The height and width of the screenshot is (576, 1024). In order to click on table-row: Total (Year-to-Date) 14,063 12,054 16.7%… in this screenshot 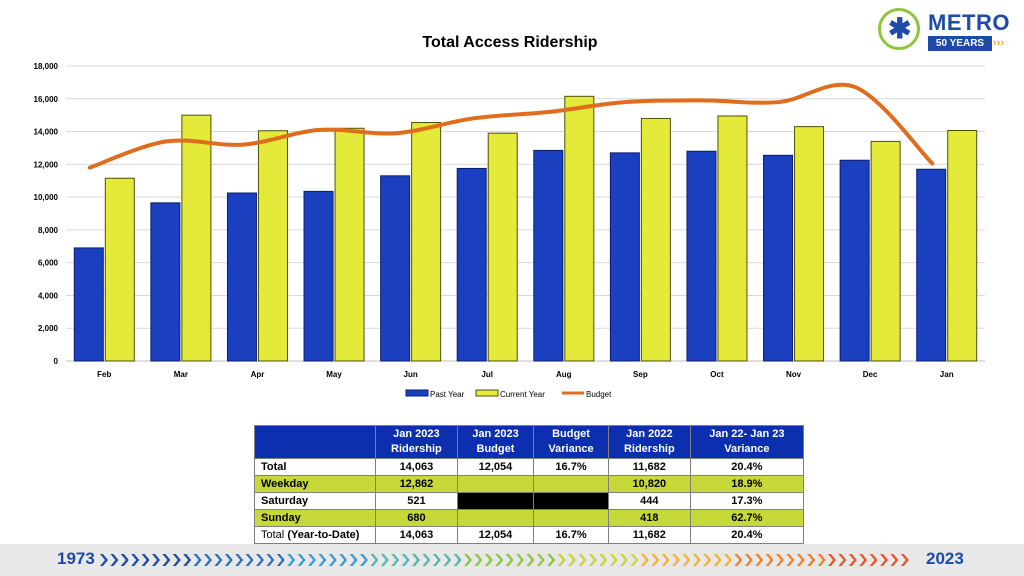, I will do `click(529, 535)`.